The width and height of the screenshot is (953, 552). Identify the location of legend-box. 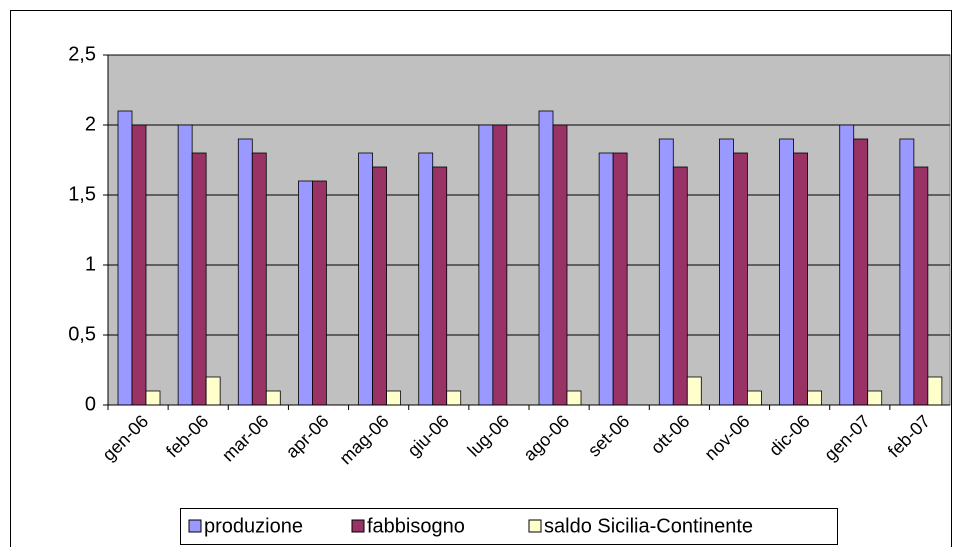
(509, 526).